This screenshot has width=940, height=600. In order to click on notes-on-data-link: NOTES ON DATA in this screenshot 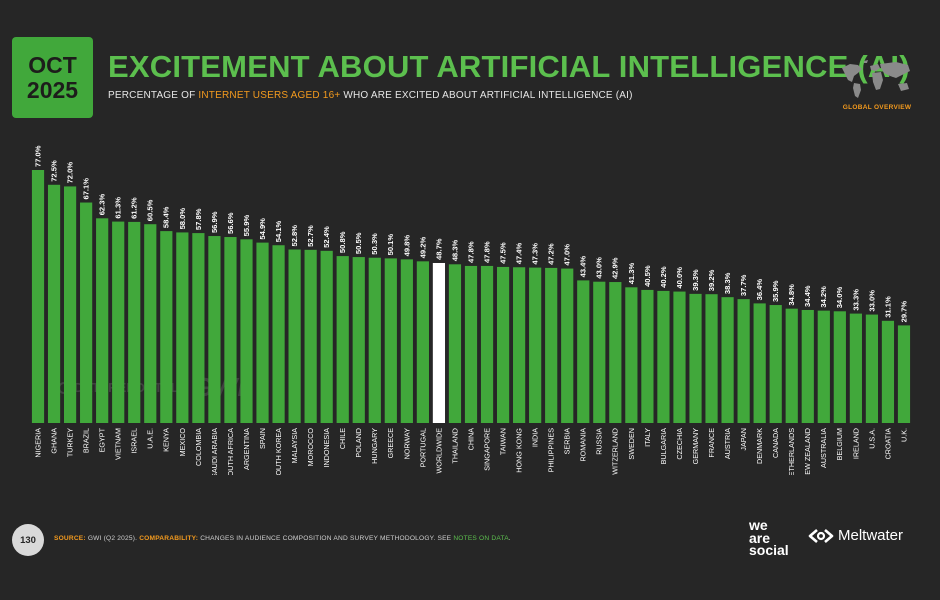, I will do `click(481, 538)`.